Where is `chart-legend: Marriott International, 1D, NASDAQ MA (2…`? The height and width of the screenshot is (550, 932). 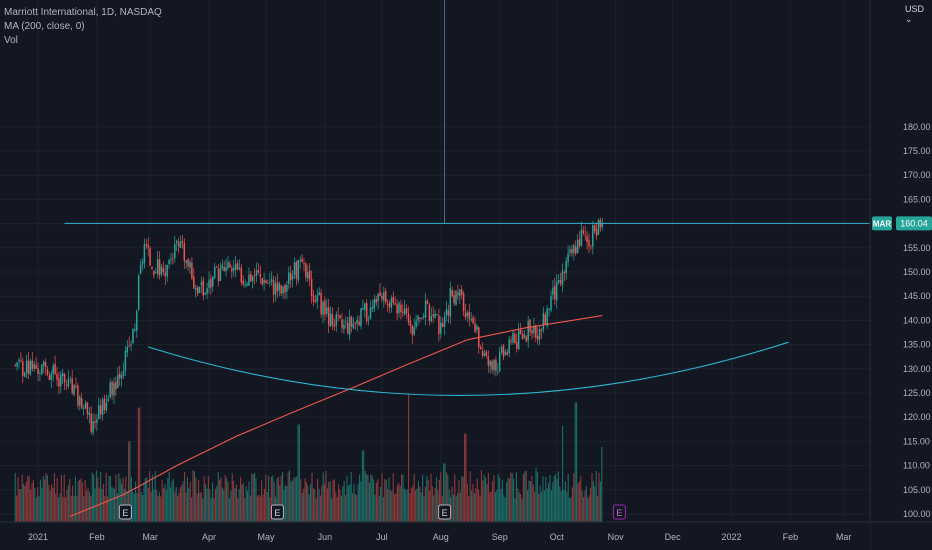
chart-legend: Marriott International, 1D, NASDAQ MA (2… is located at coordinates (83, 27).